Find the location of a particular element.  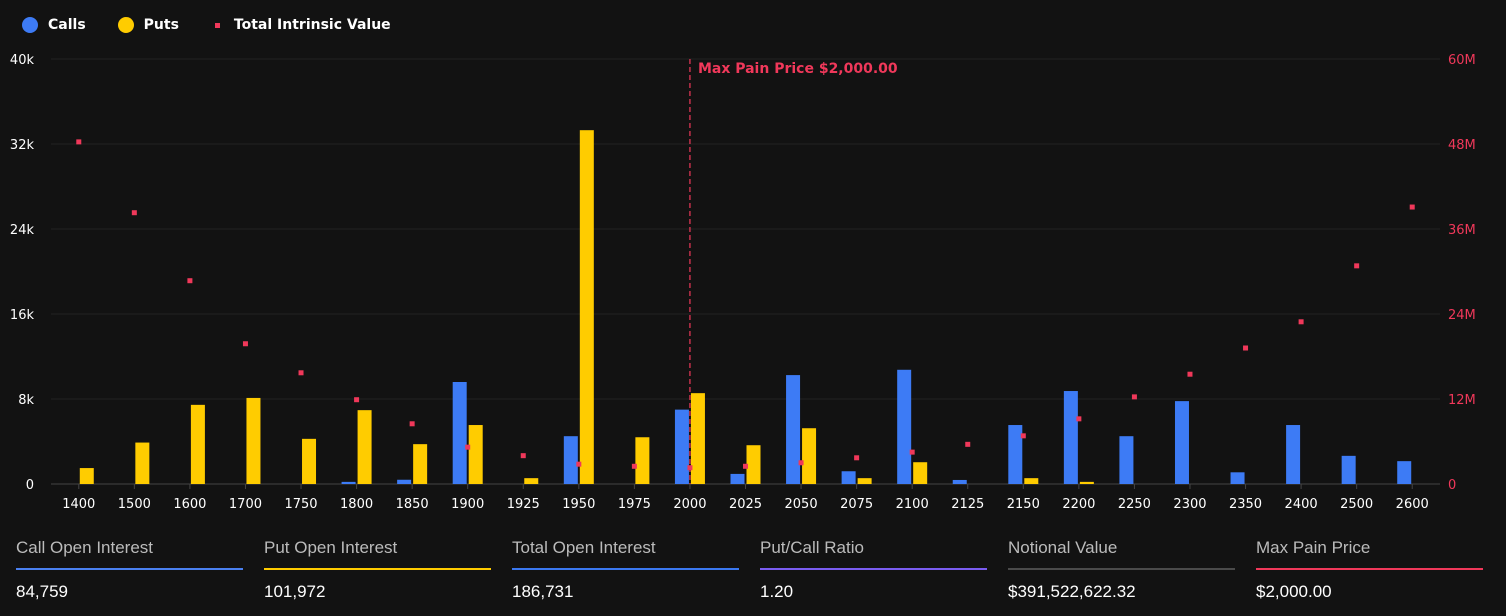

x-tick-label: 1500 is located at coordinates (134, 504).